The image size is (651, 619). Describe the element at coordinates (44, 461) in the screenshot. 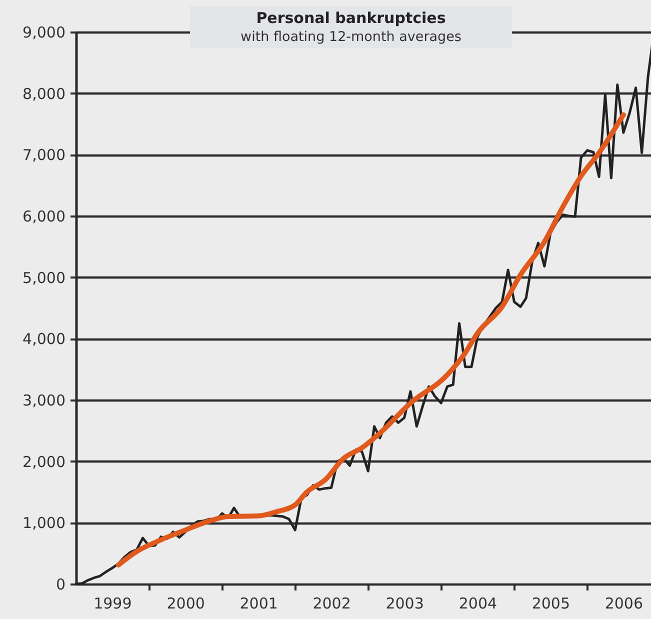

I see `y-tick-label: 2,000` at that location.